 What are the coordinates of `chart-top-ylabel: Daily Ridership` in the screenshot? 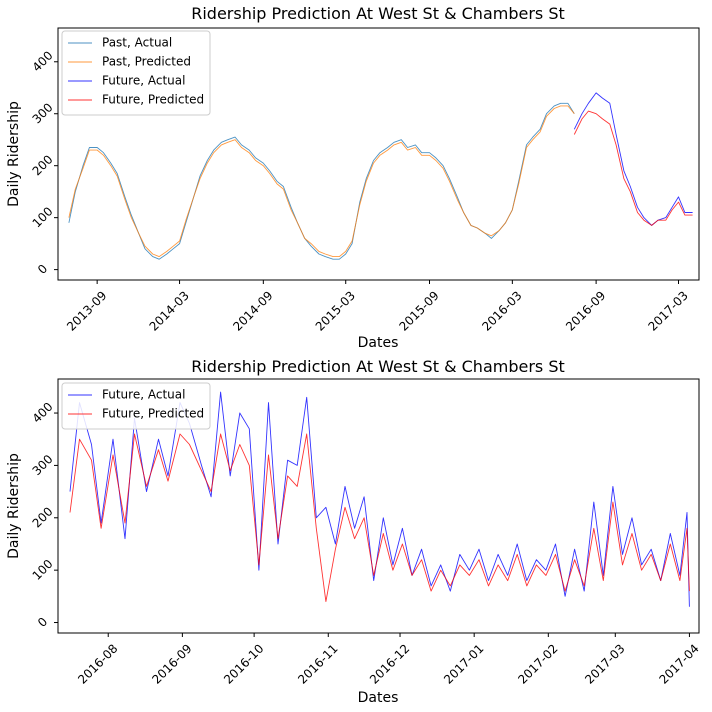 It's located at (14, 154).